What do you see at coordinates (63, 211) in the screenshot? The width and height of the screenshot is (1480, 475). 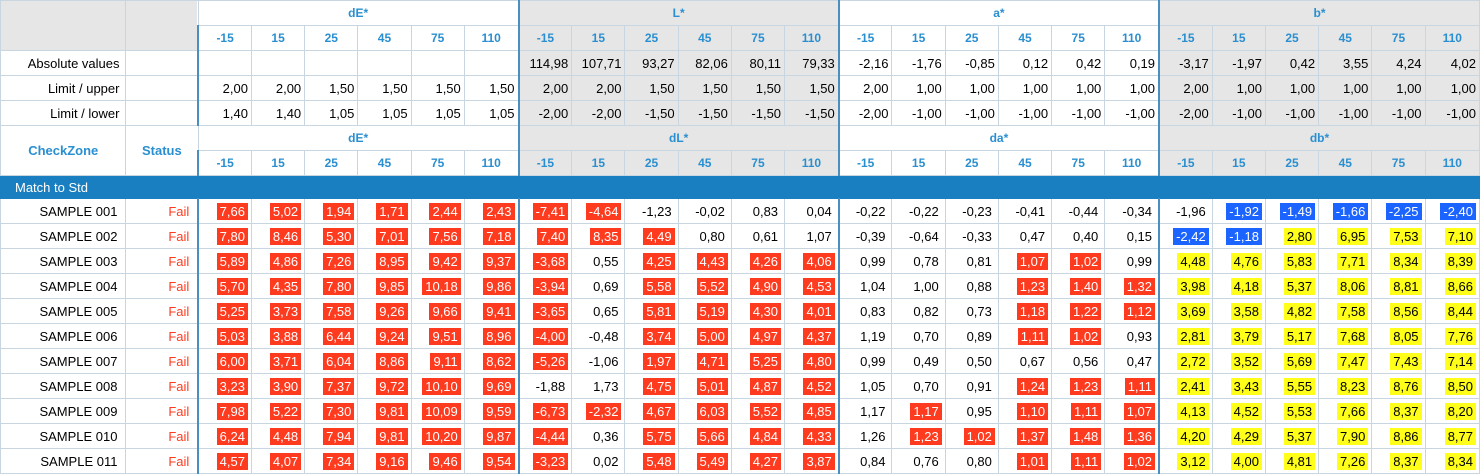 I see `sample-name: SAMPLE 001` at bounding box center [63, 211].